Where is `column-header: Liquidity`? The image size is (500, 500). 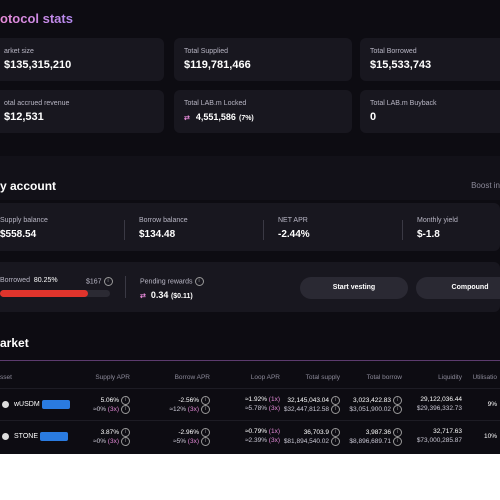
column-header: Liquidity is located at coordinates (450, 377).